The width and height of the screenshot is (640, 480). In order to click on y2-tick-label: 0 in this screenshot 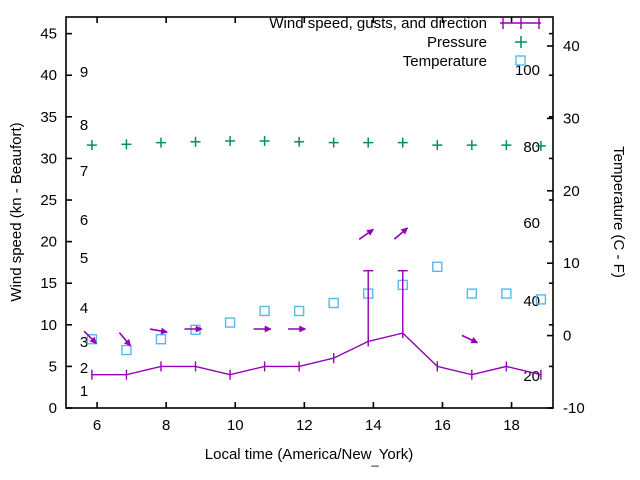, I will do `click(567, 336)`.